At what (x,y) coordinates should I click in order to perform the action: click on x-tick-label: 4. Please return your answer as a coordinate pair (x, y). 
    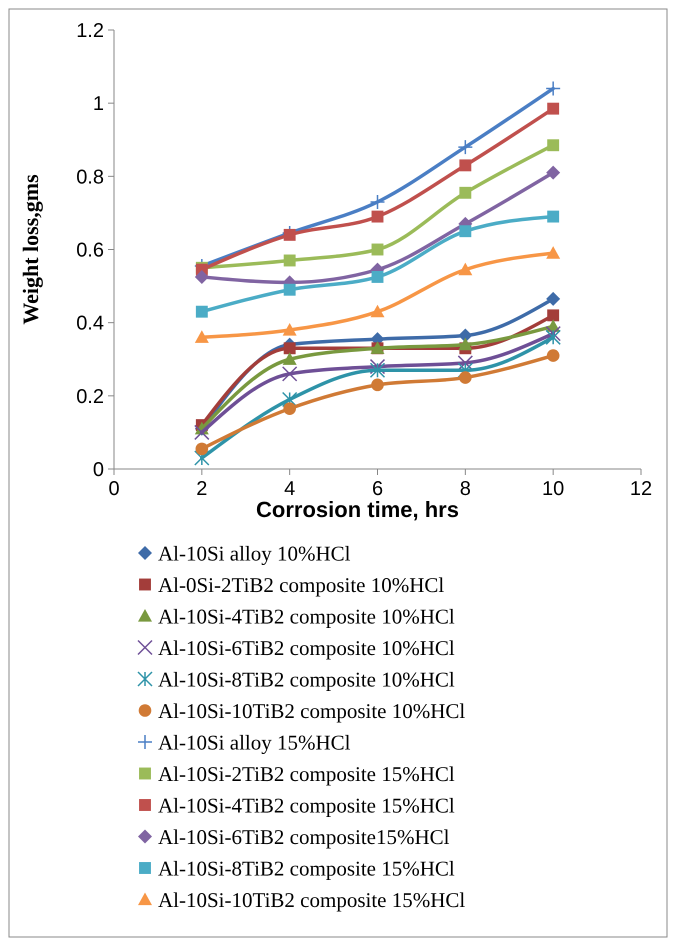
    Looking at the image, I should click on (290, 489).